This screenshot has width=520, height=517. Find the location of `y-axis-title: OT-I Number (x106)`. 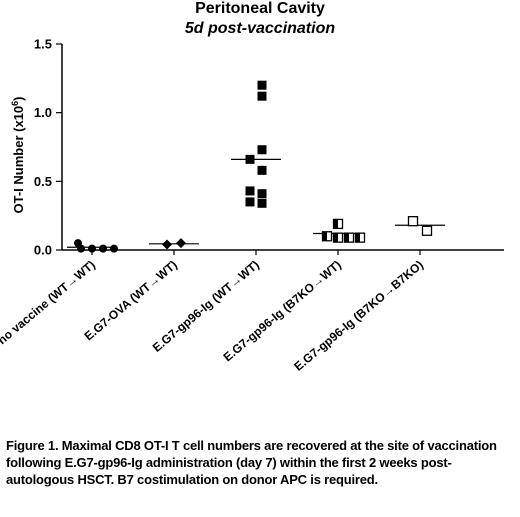

y-axis-title: OT-I Number (x106) is located at coordinates (18, 155).